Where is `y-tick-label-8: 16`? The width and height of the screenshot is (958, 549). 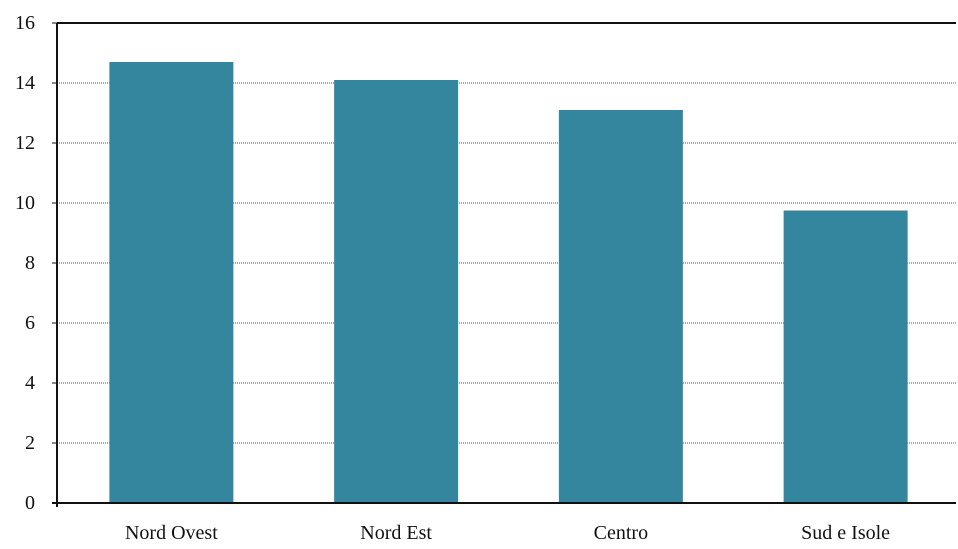
y-tick-label-8: 16 is located at coordinates (25, 23).